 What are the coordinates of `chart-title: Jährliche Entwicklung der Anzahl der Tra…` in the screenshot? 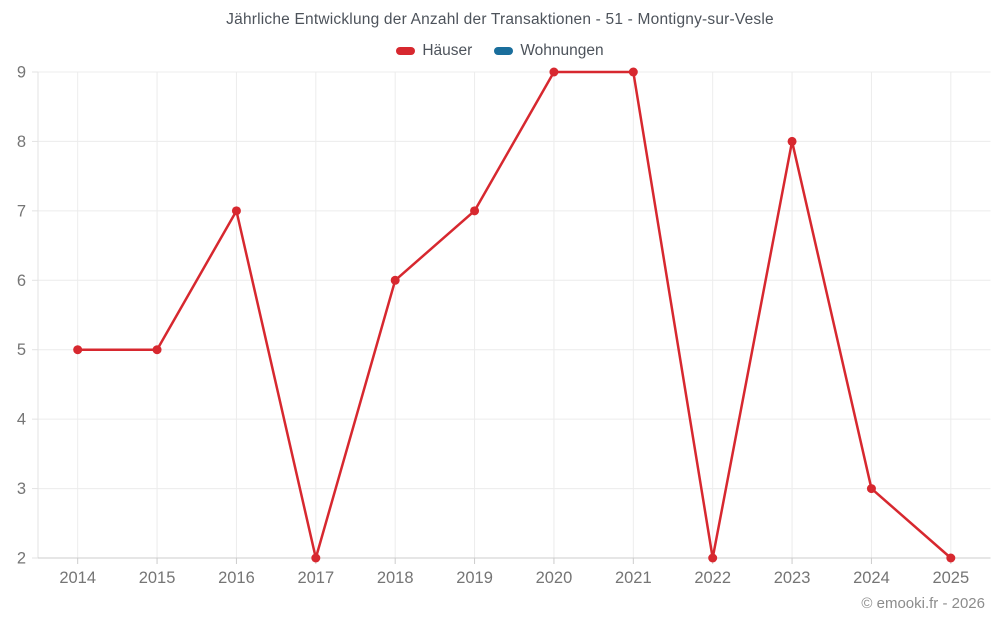 It's located at (500, 19).